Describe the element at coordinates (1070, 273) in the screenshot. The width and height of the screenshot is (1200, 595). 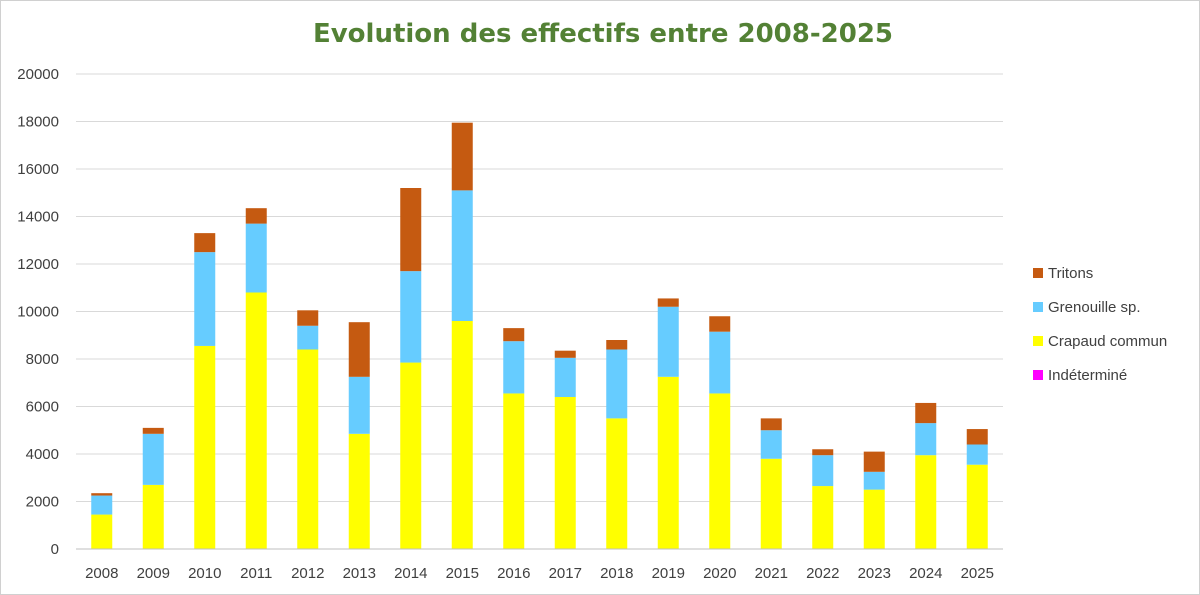
I see `legend-label: Tritons` at that location.